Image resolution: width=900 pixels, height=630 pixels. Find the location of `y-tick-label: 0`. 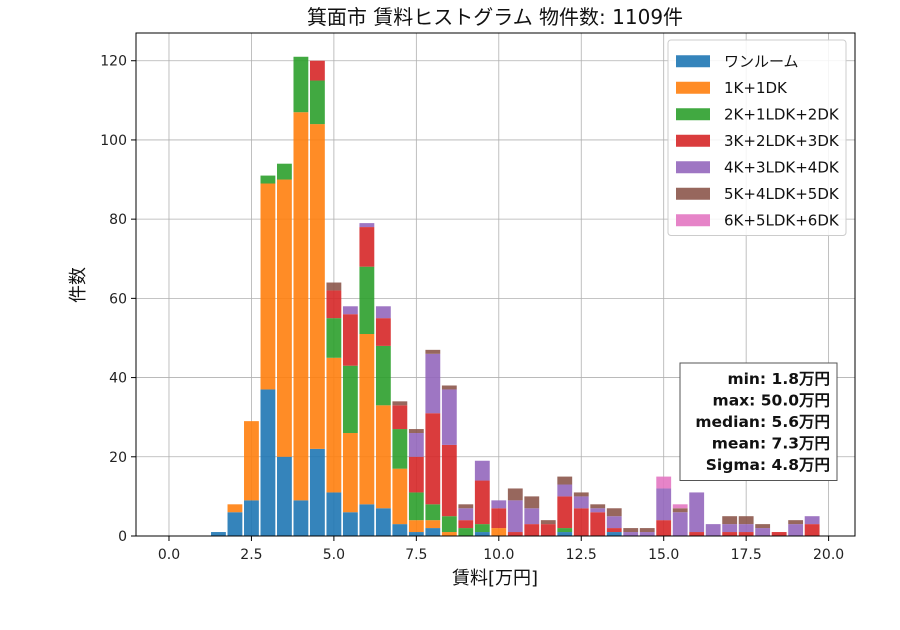

y-tick-label: 0 is located at coordinates (122, 537).